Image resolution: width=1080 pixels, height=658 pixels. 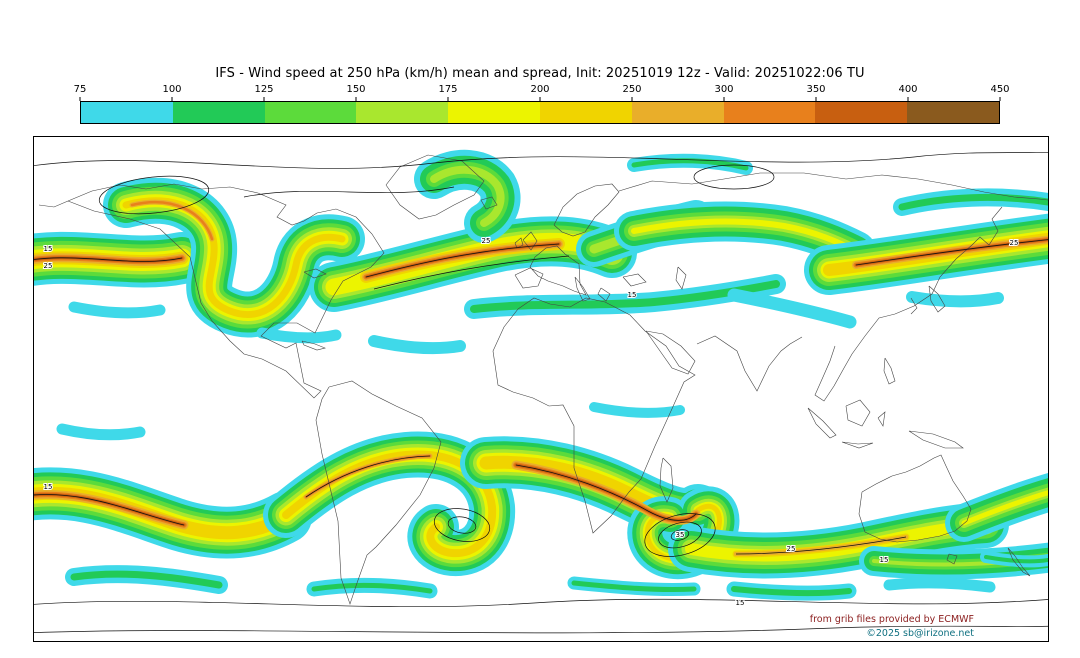 I want to click on coastline-asia-islands, so click(x=885, y=367).